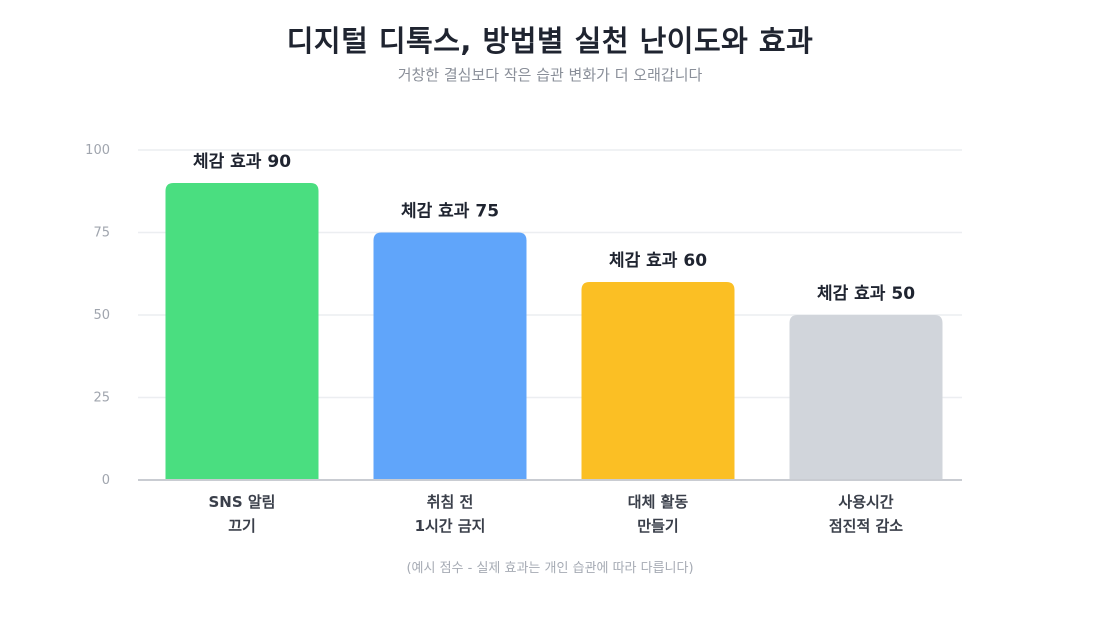 This screenshot has width=1100, height=620. I want to click on y-tick-label: 25, so click(101, 398).